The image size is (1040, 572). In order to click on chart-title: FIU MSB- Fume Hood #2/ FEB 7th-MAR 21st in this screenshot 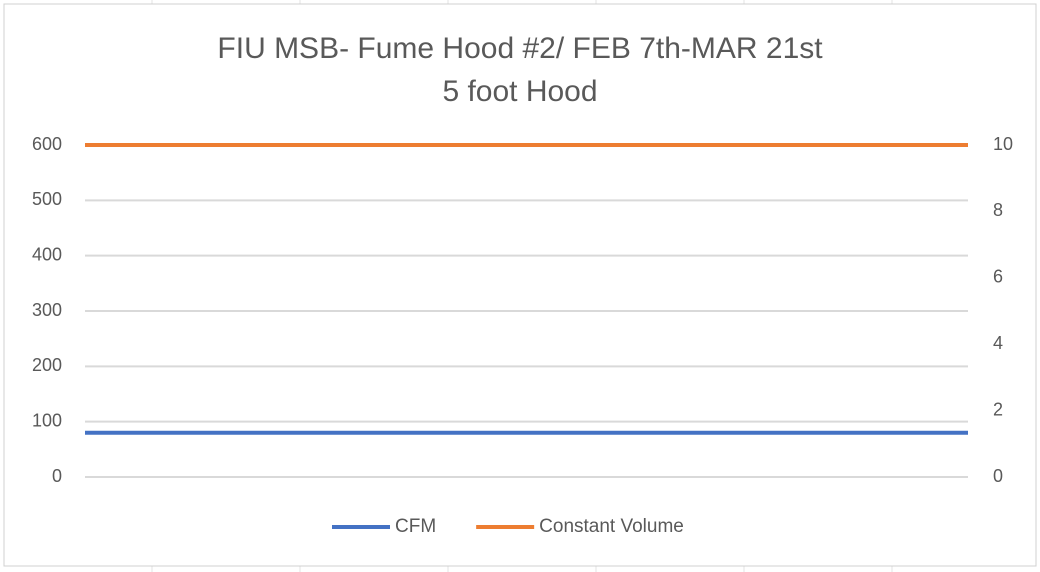, I will do `click(520, 48)`.